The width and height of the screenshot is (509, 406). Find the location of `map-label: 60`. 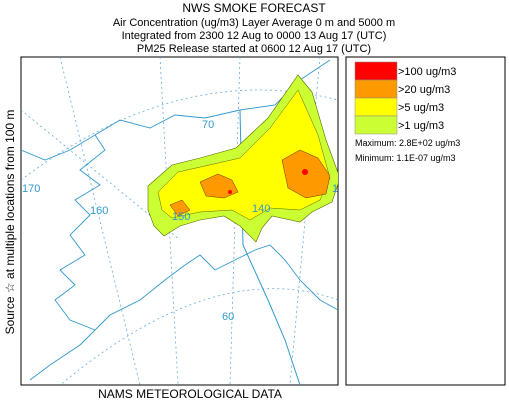

map-label: 60 is located at coordinates (228, 317).